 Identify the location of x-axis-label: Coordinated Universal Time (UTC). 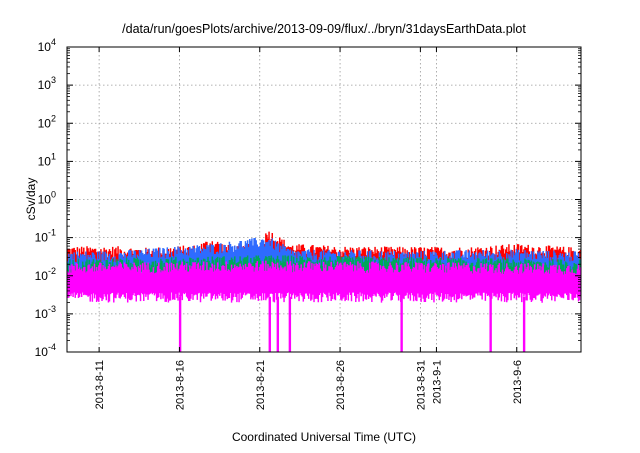
(324, 437).